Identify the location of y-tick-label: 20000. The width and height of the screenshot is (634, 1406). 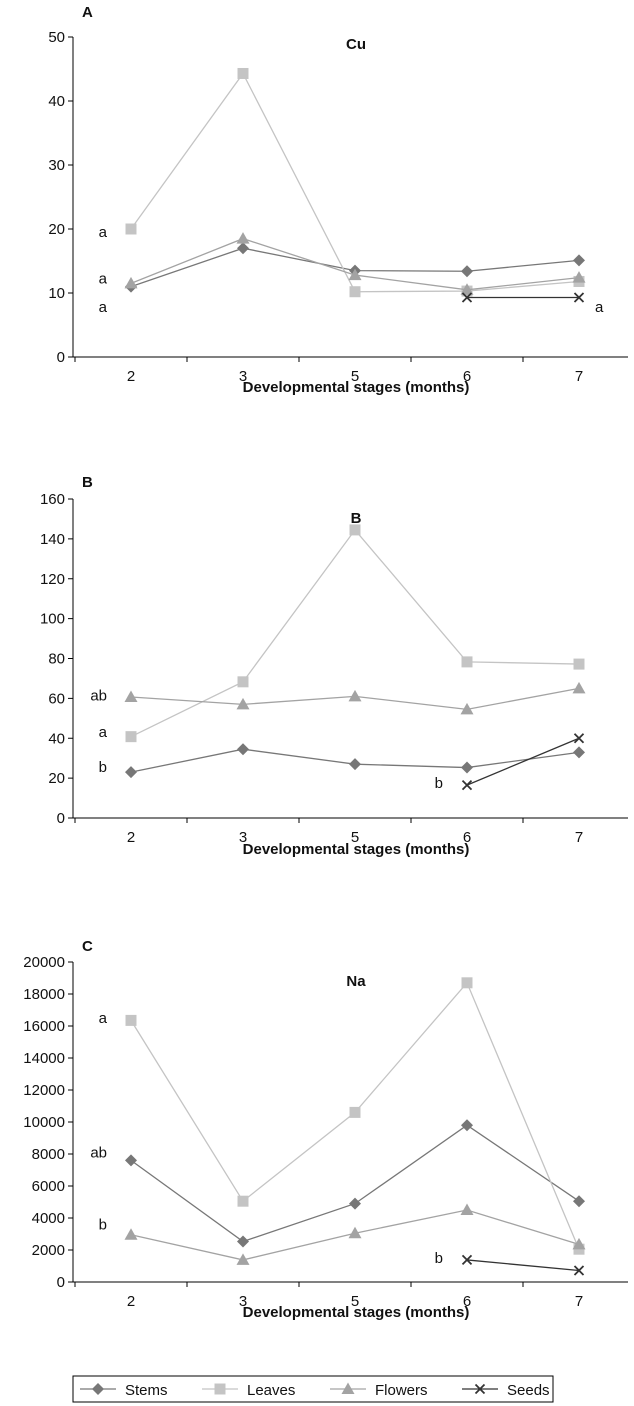
(44, 962).